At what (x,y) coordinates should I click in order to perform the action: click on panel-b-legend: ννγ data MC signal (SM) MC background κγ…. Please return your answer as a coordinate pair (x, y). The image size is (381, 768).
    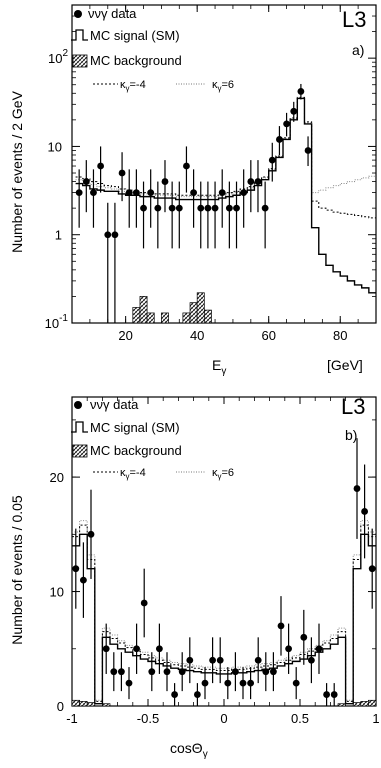
    Looking at the image, I should click on (152, 439).